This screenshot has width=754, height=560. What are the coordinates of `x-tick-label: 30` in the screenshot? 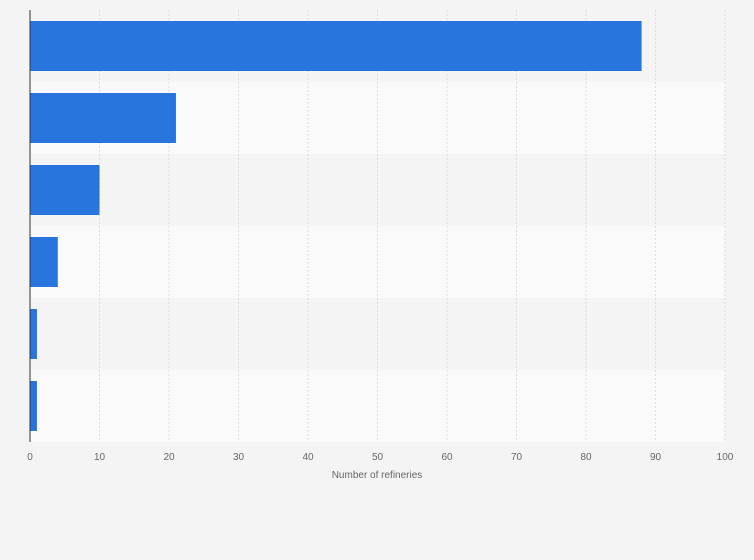 It's located at (239, 457).